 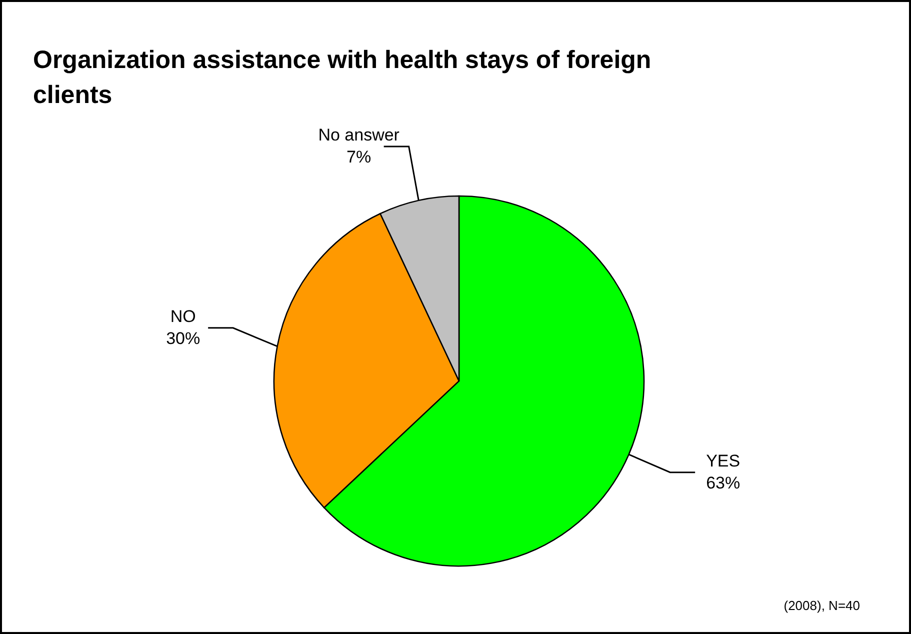 What do you see at coordinates (342, 77) in the screenshot?
I see `chart-title: Organization assistance with health stays of foreign clients` at bounding box center [342, 77].